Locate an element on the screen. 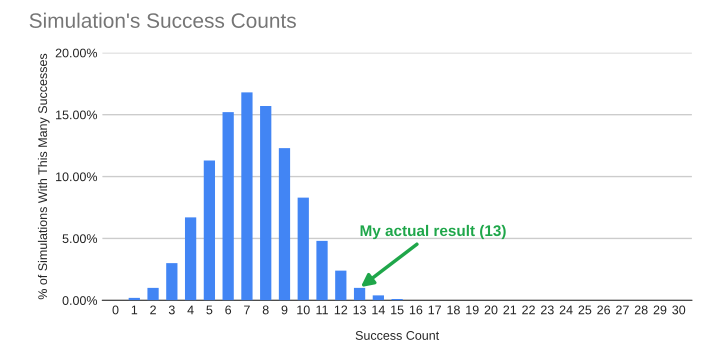 This screenshot has height=364, width=706. chart-title: Simulation's Success Counts is located at coordinates (163, 20).